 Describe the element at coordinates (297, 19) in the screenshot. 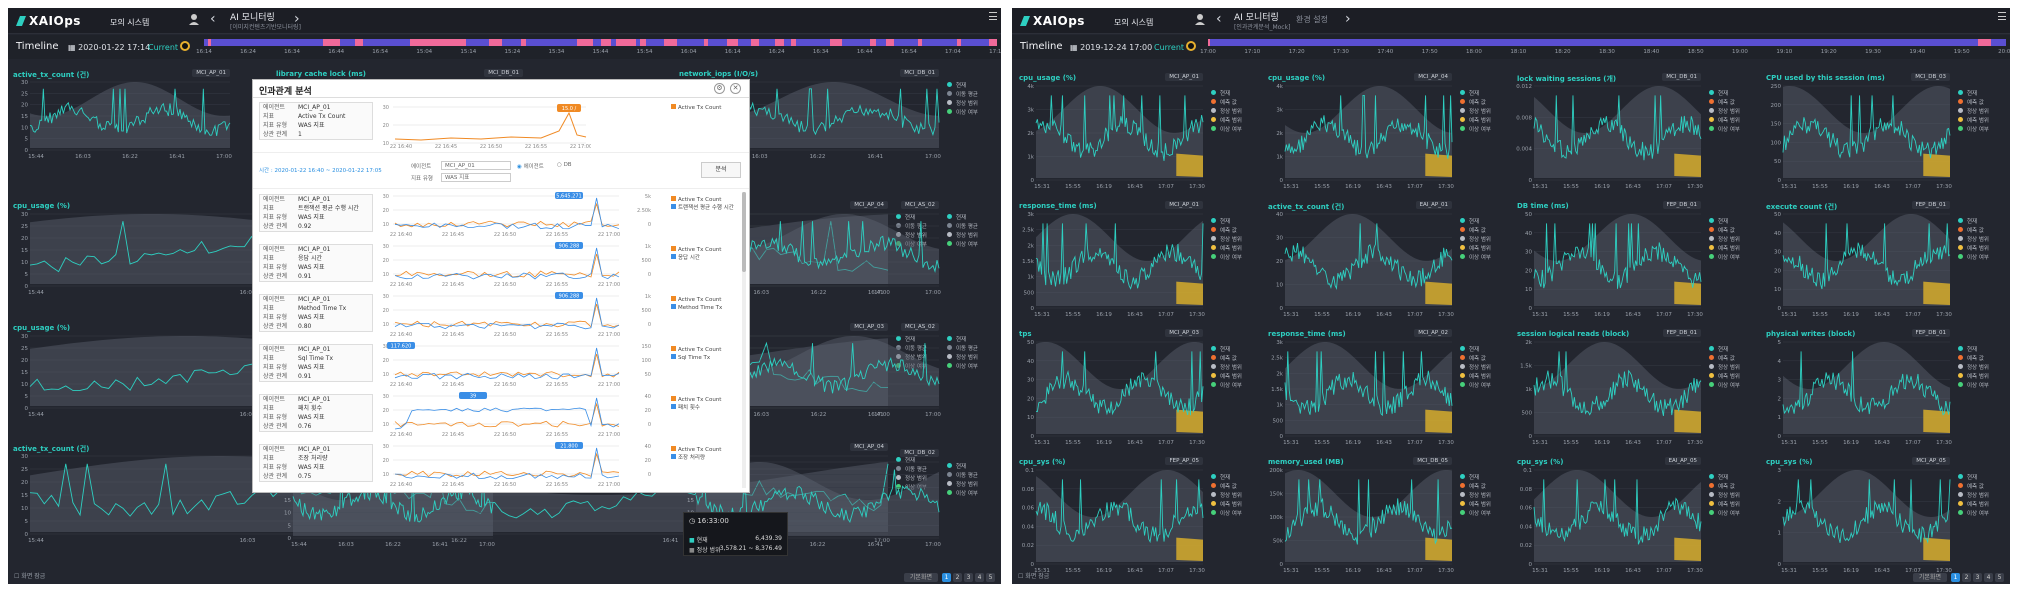

I see `next-icon: ›` at that location.